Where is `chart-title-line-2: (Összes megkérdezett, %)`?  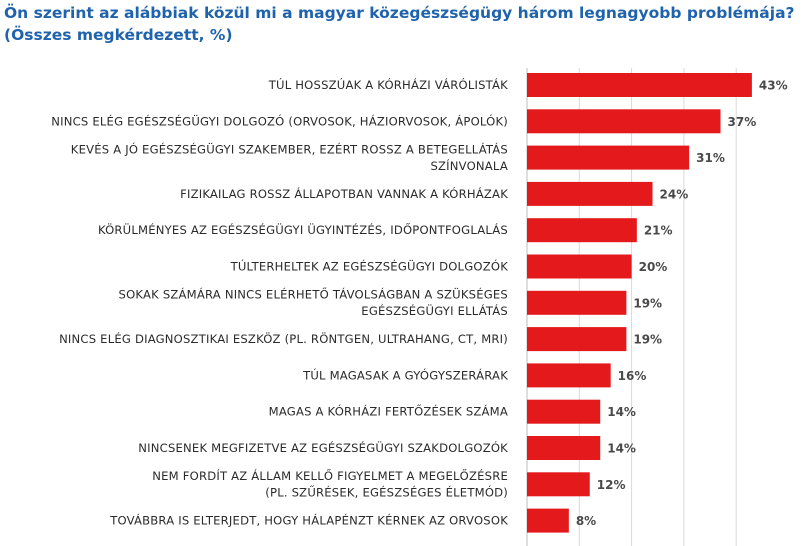
chart-title-line-2: (Összes megkérdezett, %) is located at coordinates (118, 35).